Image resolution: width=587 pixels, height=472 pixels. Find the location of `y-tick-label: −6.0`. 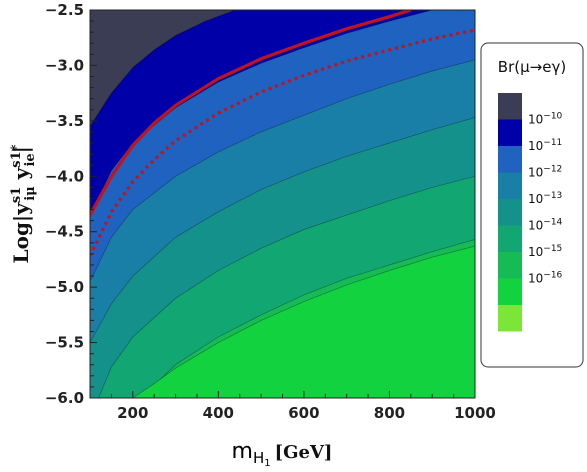

y-tick-label: −6.0 is located at coordinates (64, 398).